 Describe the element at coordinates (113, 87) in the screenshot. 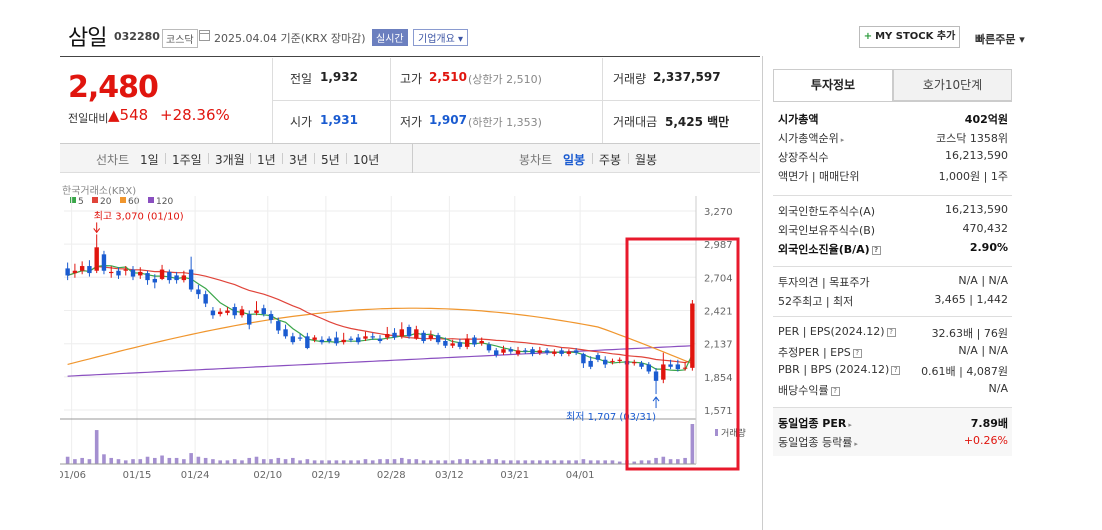

I see `current-price: 2,480` at that location.